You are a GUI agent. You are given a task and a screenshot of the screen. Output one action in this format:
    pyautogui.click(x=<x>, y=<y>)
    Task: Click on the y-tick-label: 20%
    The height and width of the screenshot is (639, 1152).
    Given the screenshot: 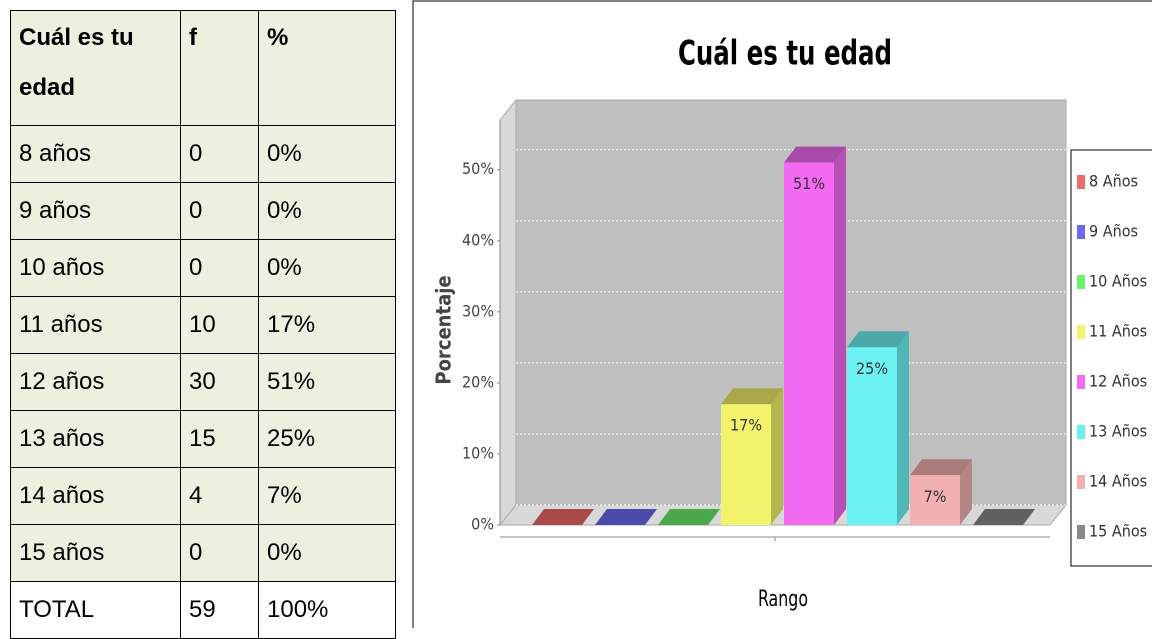 What is the action you would take?
    pyautogui.click(x=478, y=381)
    